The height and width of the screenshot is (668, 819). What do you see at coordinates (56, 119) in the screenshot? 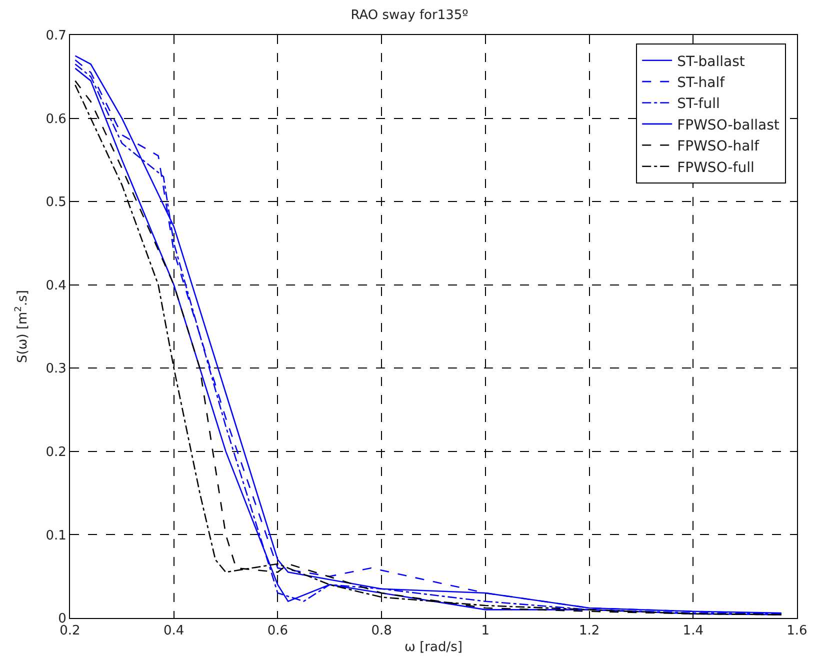
I see `y-tick-label: 0.6` at bounding box center [56, 119].